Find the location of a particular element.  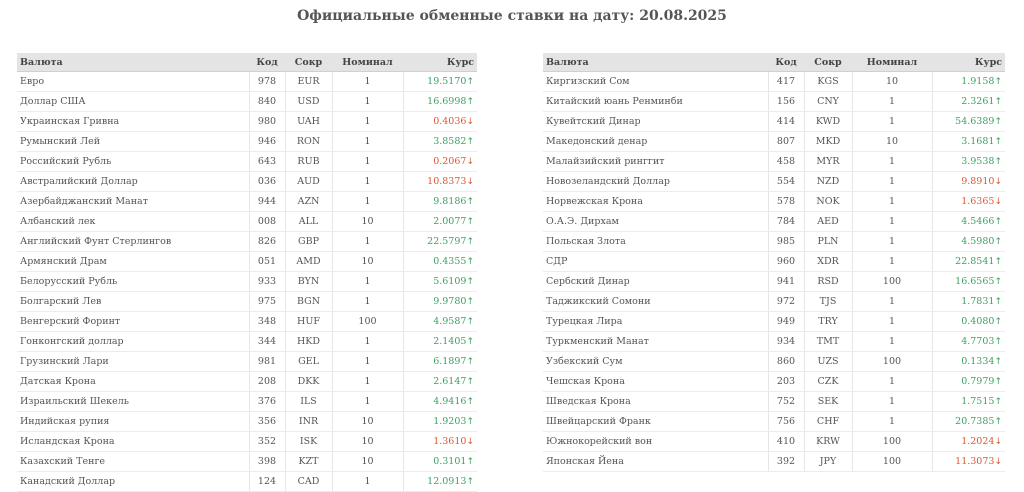

currency-abbr-cell: NOK is located at coordinates (827, 201).